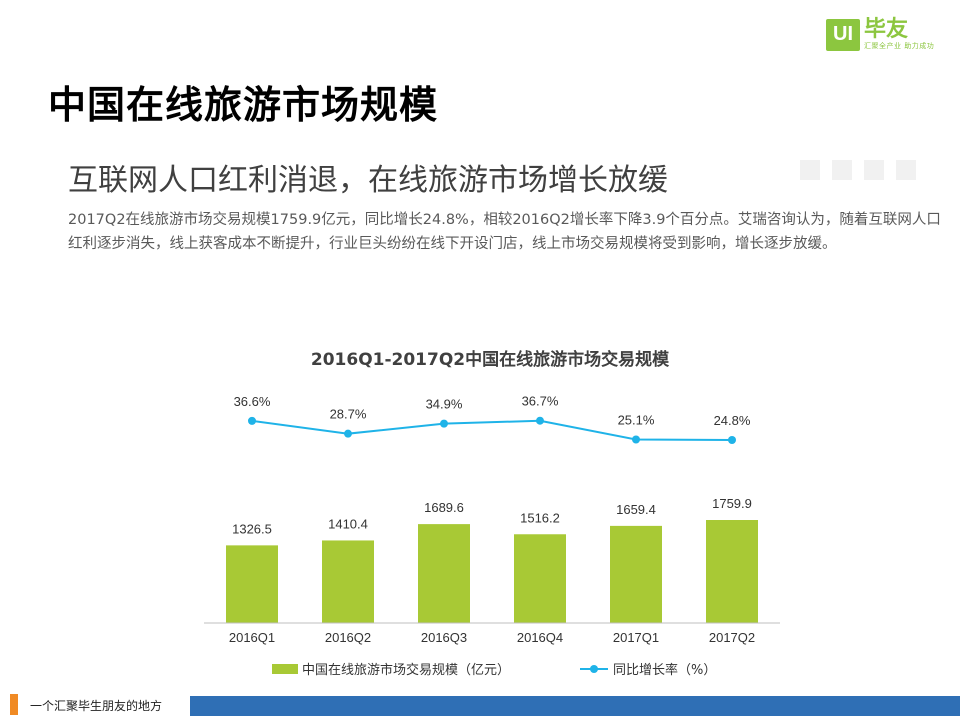 The image size is (960, 720). What do you see at coordinates (732, 503) in the screenshot?
I see `bar-value-label: 1759.9` at bounding box center [732, 503].